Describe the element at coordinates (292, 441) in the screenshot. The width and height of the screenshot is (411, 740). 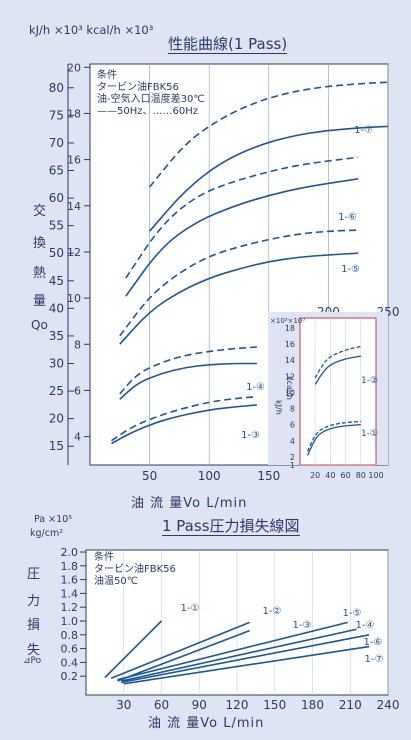
I see `inset-y-tick-label: 4` at that location.